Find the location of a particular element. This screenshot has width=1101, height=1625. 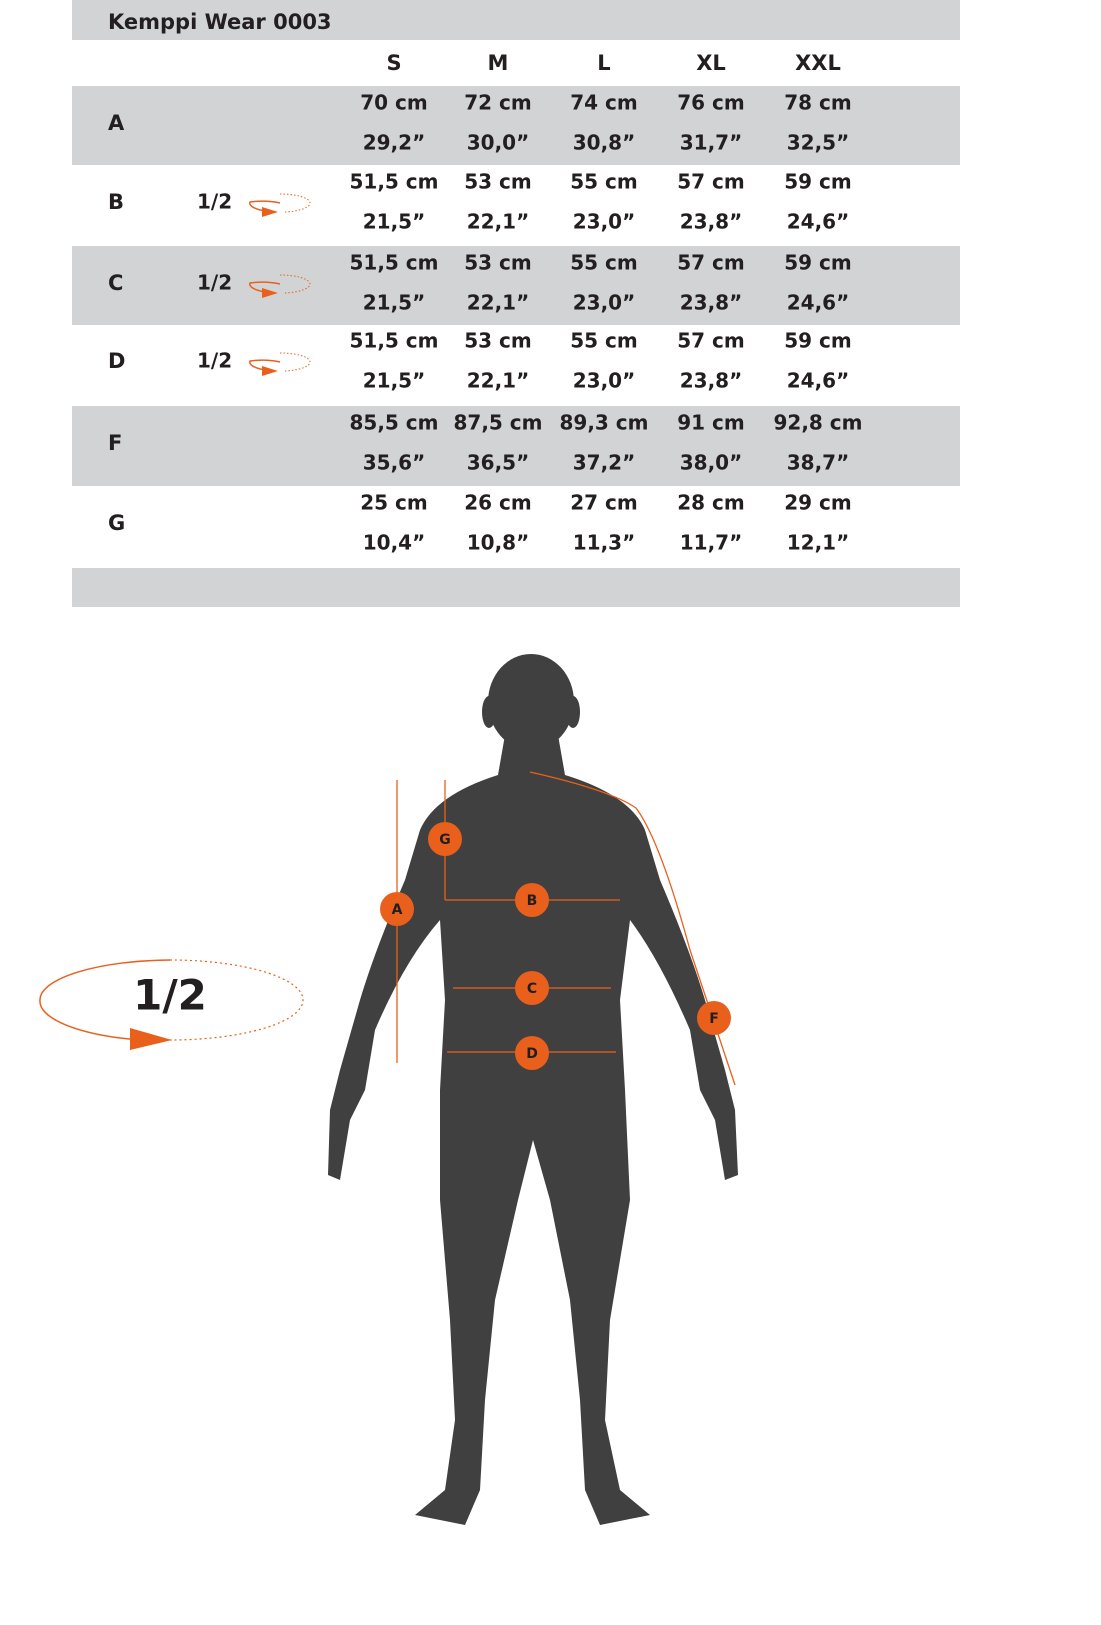

marker-label: C is located at coordinates (532, 989).